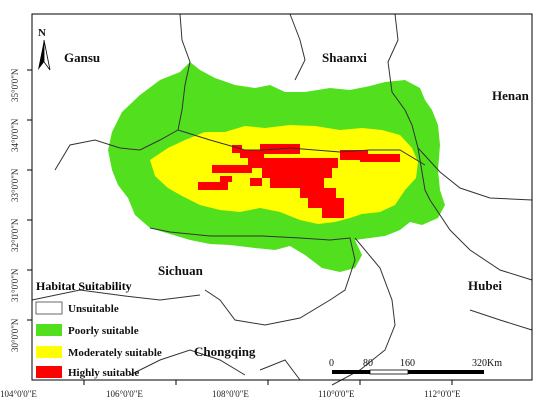 The image size is (550, 411). What do you see at coordinates (42, 33) in the screenshot?
I see `north-arrow-letter: N` at bounding box center [42, 33].